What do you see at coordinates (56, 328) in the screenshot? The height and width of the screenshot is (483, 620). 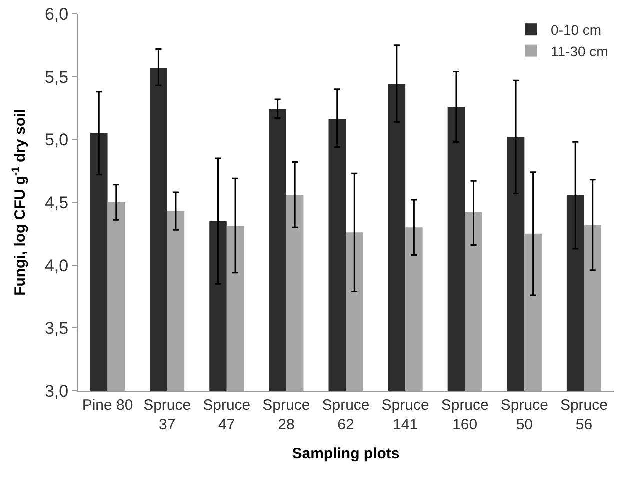 I see `y-tick-label: 3,5` at bounding box center [56, 328].